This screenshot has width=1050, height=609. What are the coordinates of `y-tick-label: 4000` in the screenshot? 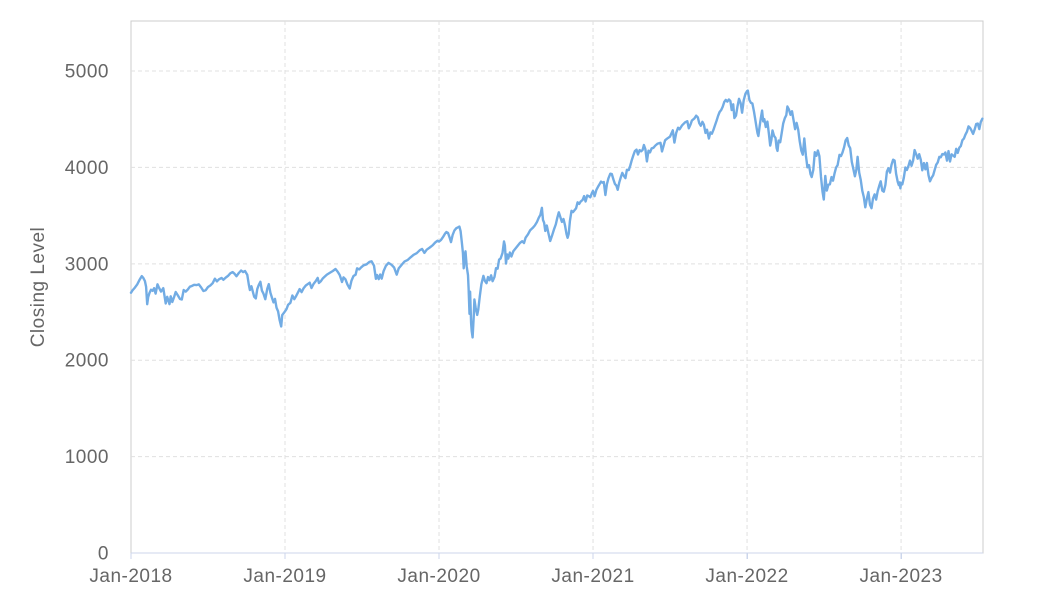 It's located at (87, 168).